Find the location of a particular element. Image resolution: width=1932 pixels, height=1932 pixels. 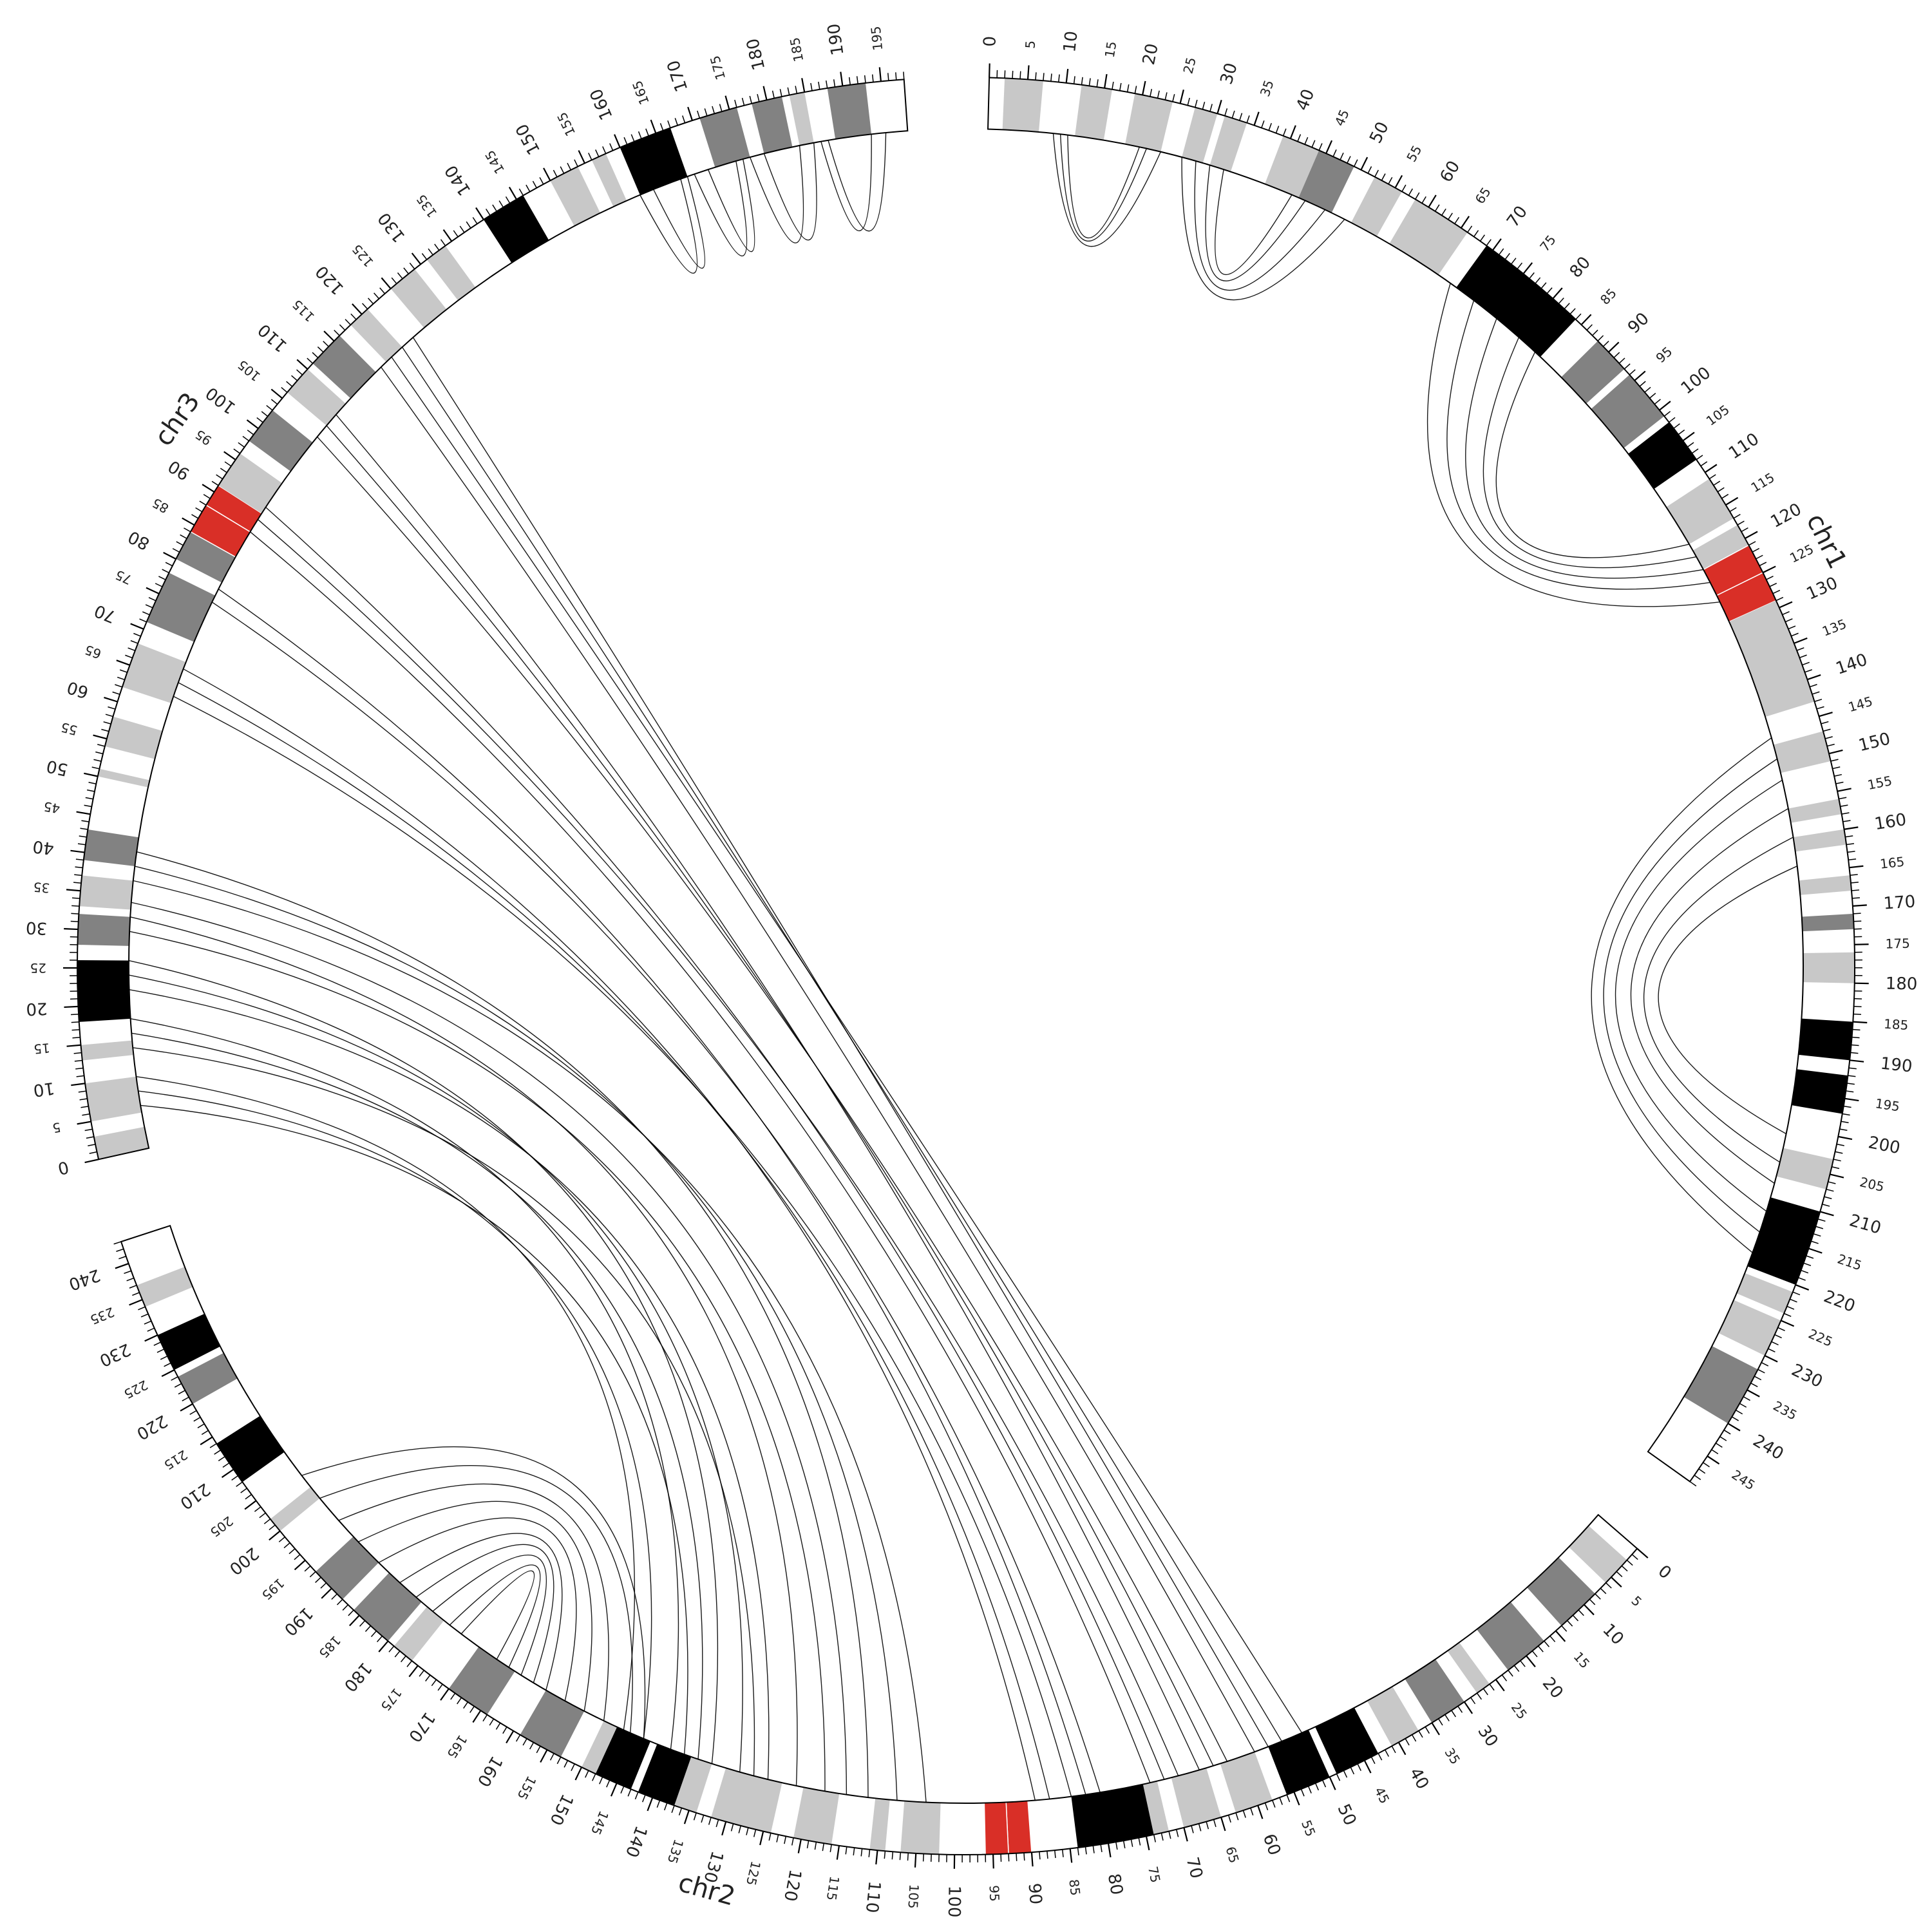

tick-label: 225 is located at coordinates (1820, 1338).